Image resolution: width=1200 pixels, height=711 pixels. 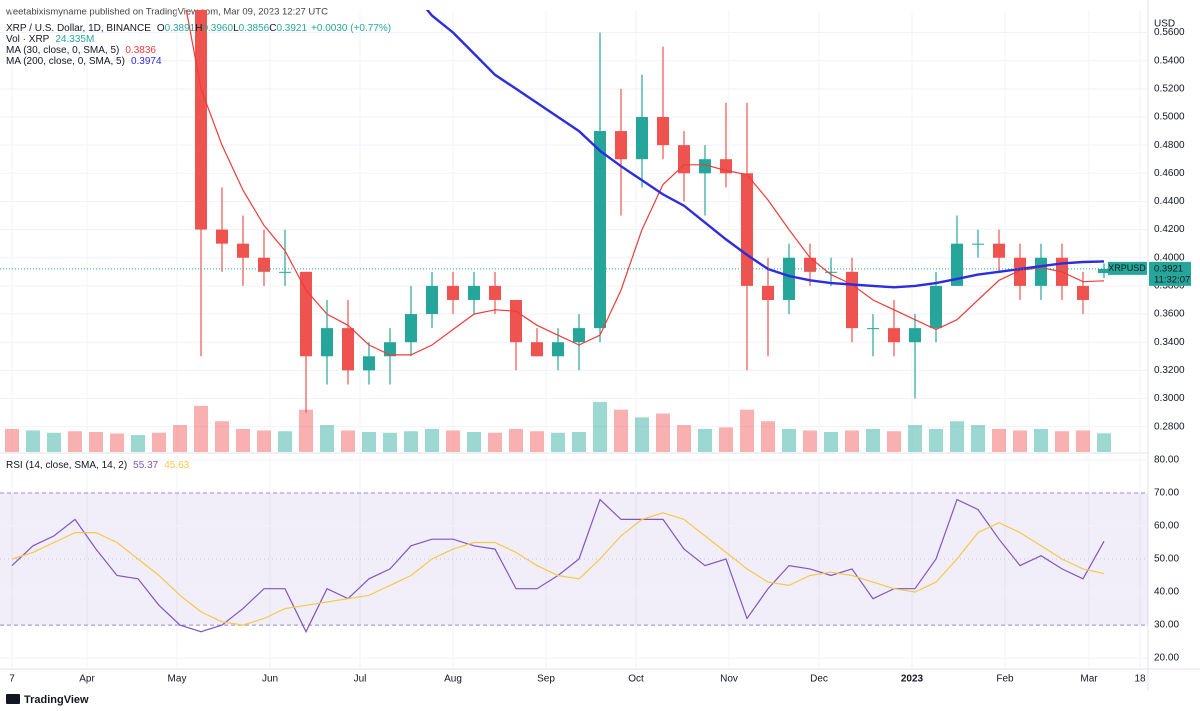 I want to click on y-tick-label: 20.00, so click(x=1166, y=658).